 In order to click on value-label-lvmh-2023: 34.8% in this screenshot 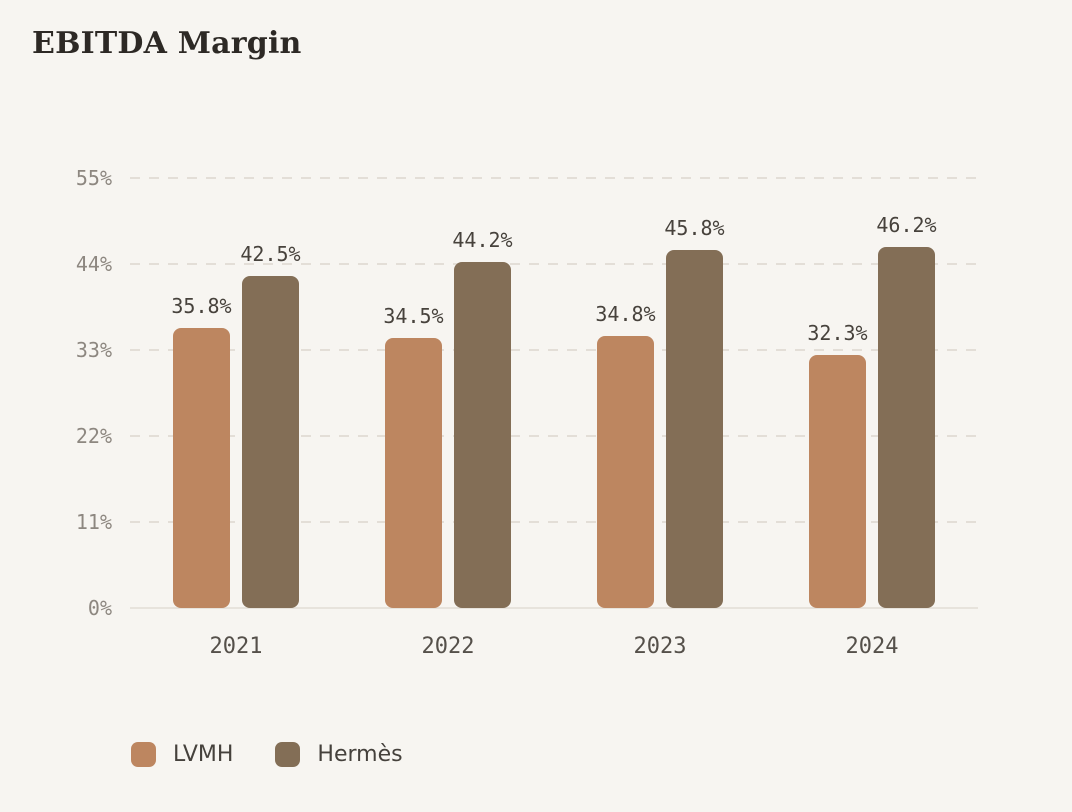, I will do `click(625, 313)`.